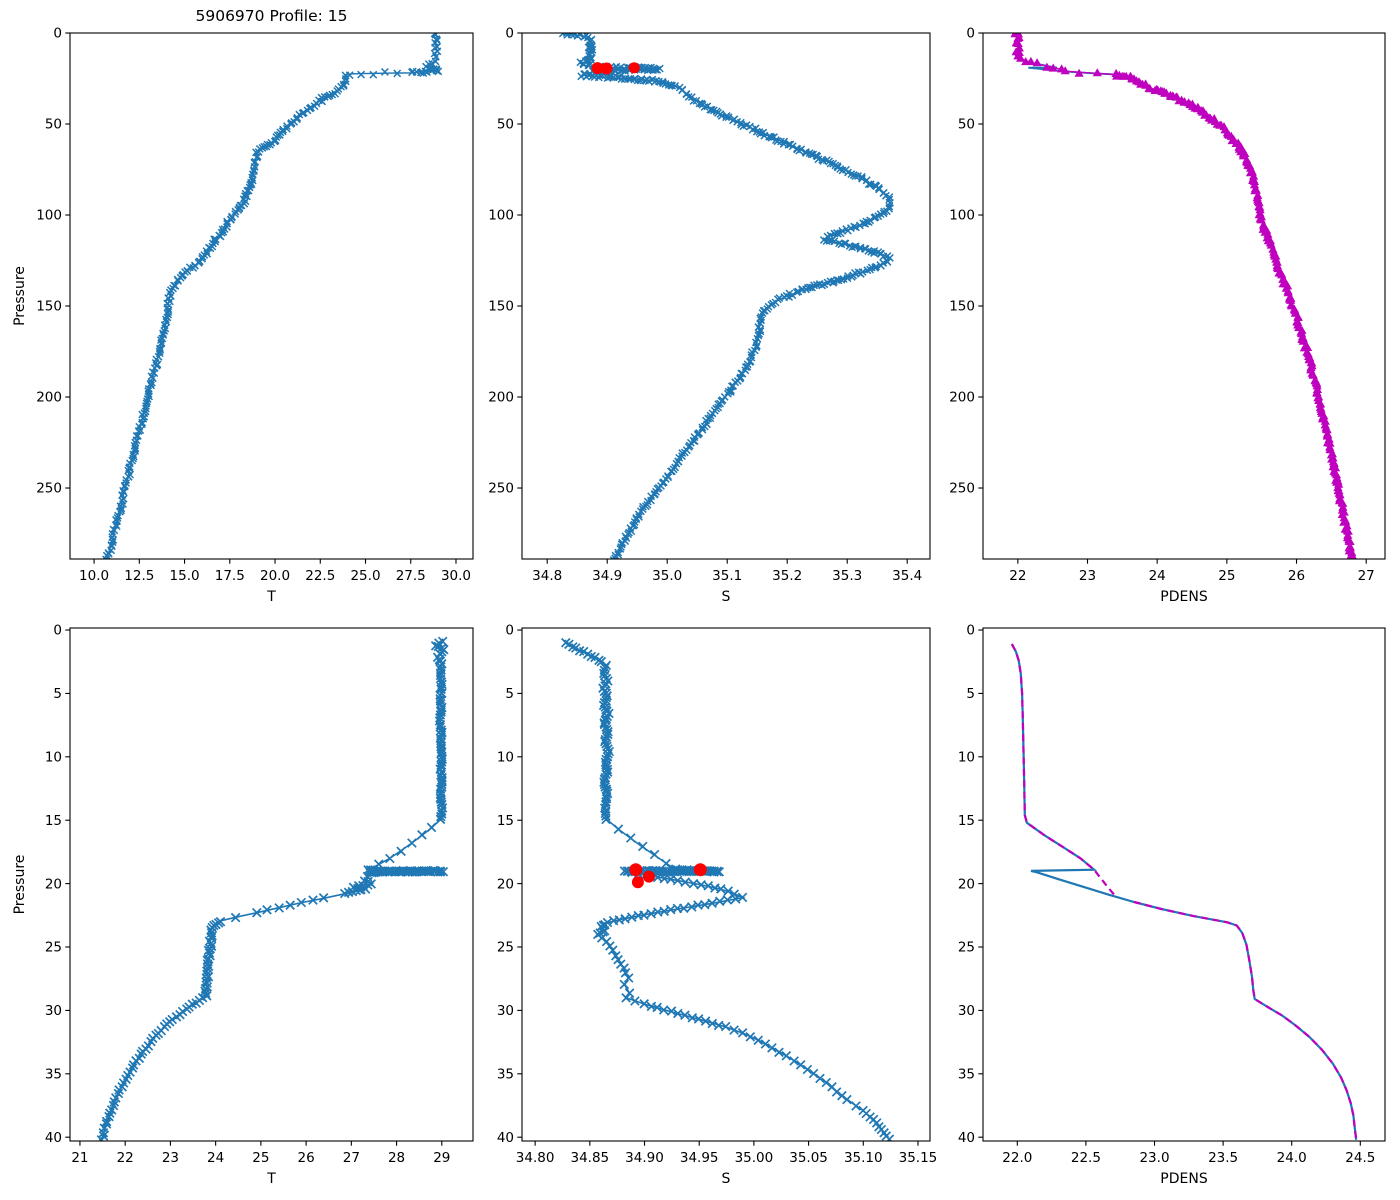 The image size is (1400, 1200). What do you see at coordinates (306, 1158) in the screenshot?
I see `x-tick-label: 26` at bounding box center [306, 1158].